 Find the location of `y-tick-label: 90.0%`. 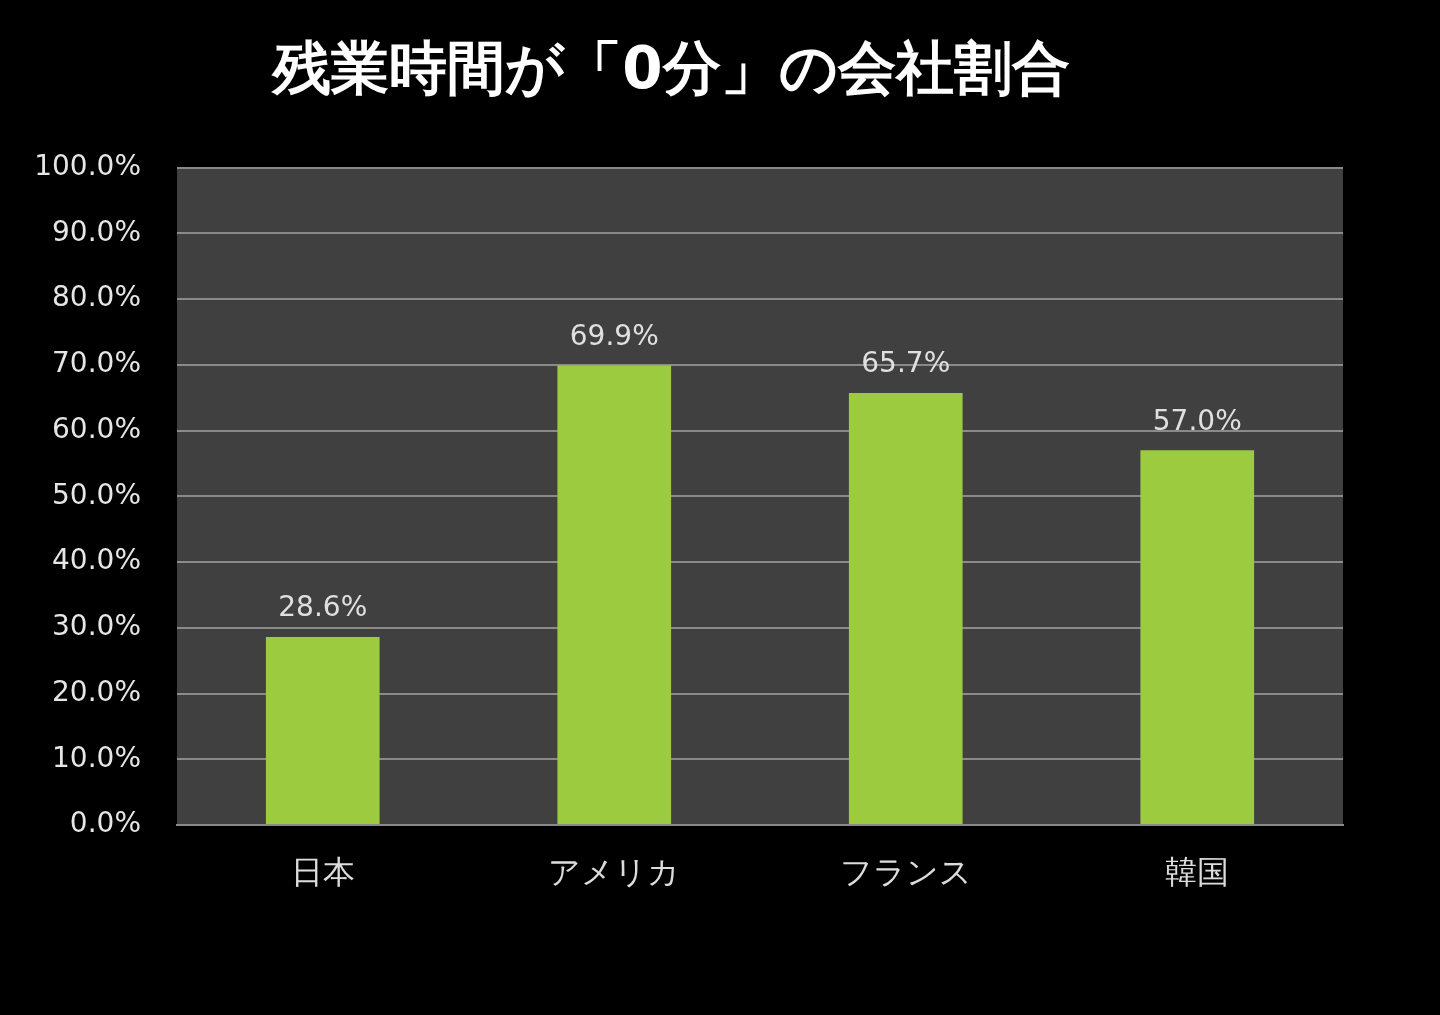

y-tick-label: 90.0% is located at coordinates (96, 231).